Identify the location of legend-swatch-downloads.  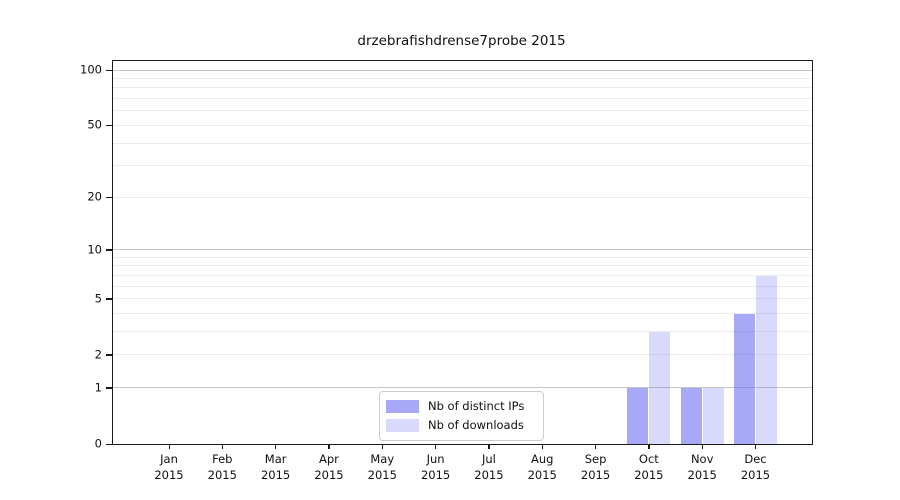
(402, 425).